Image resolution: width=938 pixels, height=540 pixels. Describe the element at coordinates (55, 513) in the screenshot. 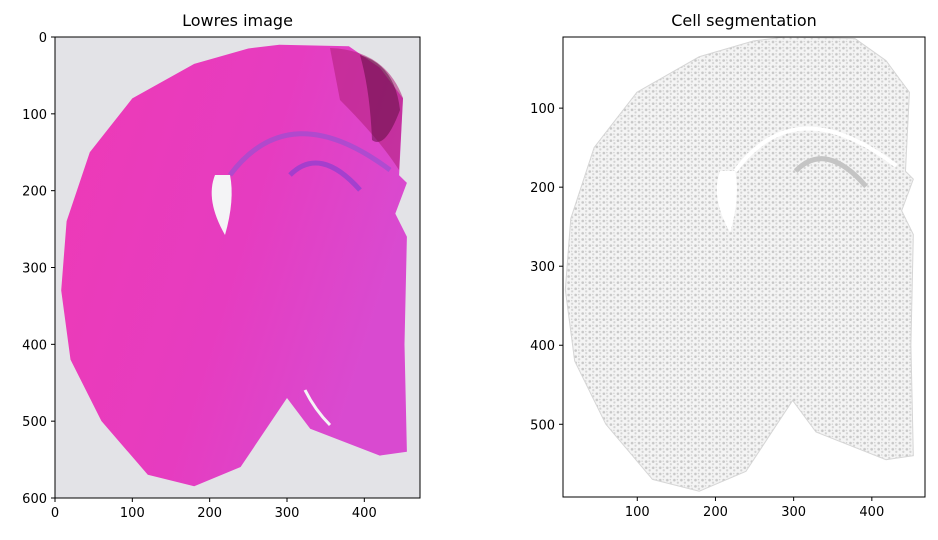

I see `x-tick-label: 0` at that location.